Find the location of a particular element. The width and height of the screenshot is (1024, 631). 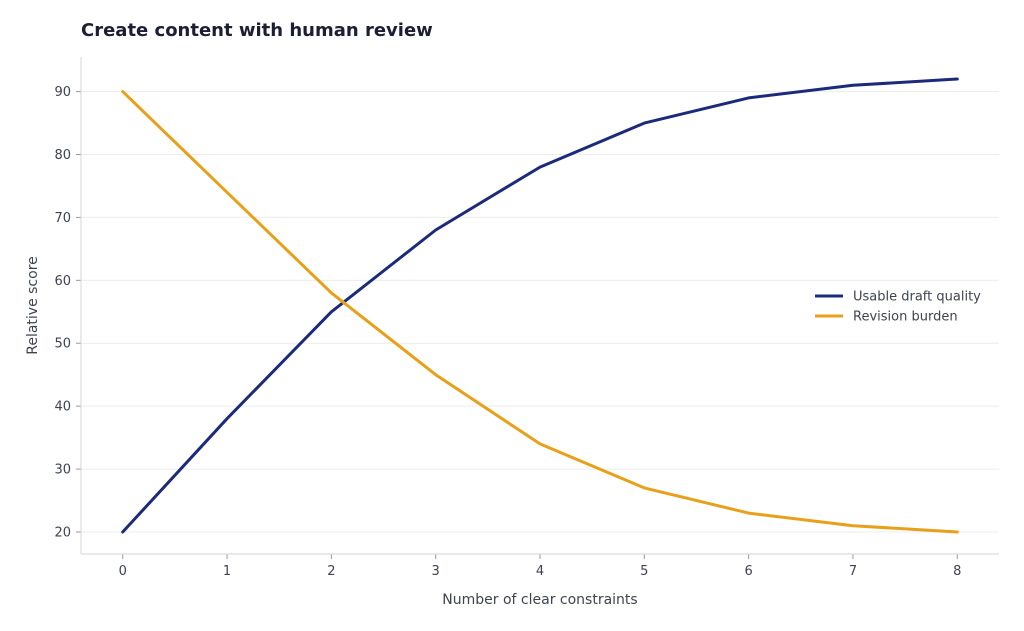

x-tick-label: 5 is located at coordinates (644, 571).